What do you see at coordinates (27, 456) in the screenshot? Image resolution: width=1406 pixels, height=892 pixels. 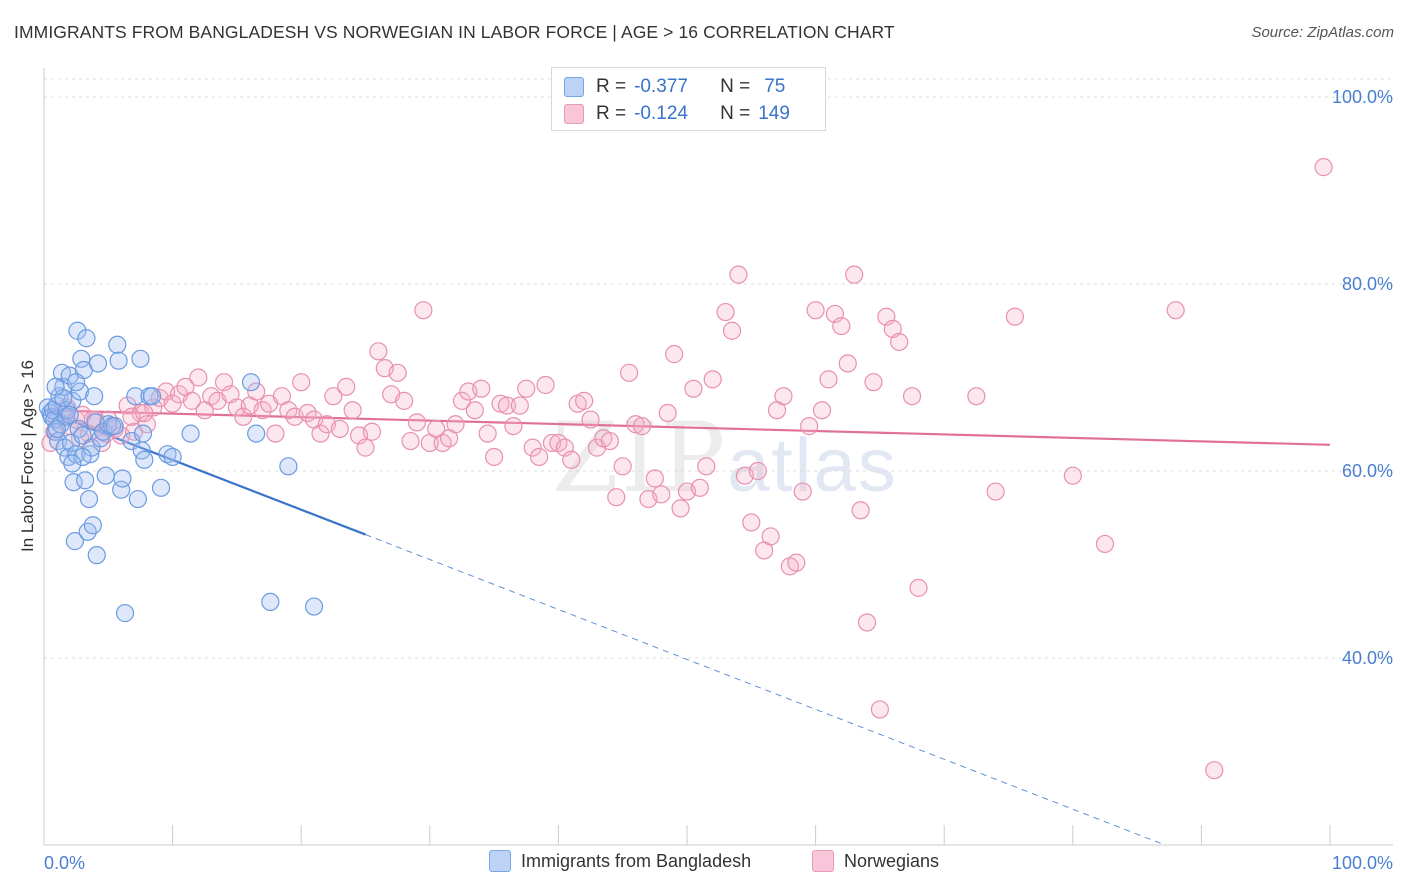 I see `y-axis-label: In Labor Force | Age > 16` at bounding box center [27, 456].